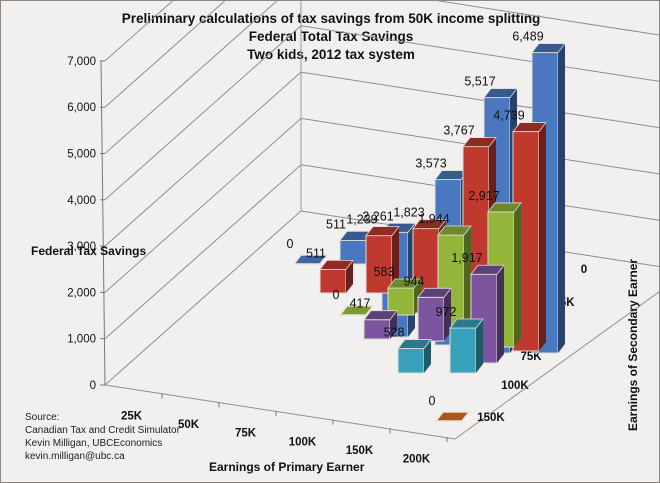 The width and height of the screenshot is (660, 483). Describe the element at coordinates (132, 416) in the screenshot. I see `x-tick-label: 25K` at that location.